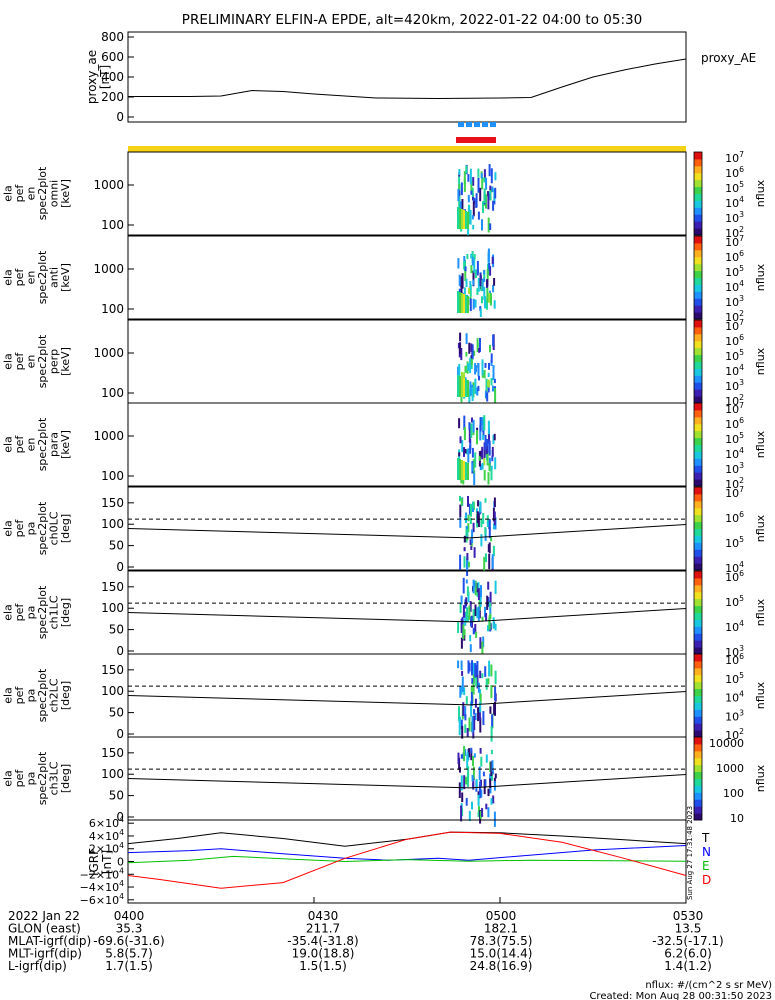 This screenshot has width=775, height=1000. Describe the element at coordinates (734, 187) in the screenshot. I see `omni-colorbar-tick: 10⁵` at that location.